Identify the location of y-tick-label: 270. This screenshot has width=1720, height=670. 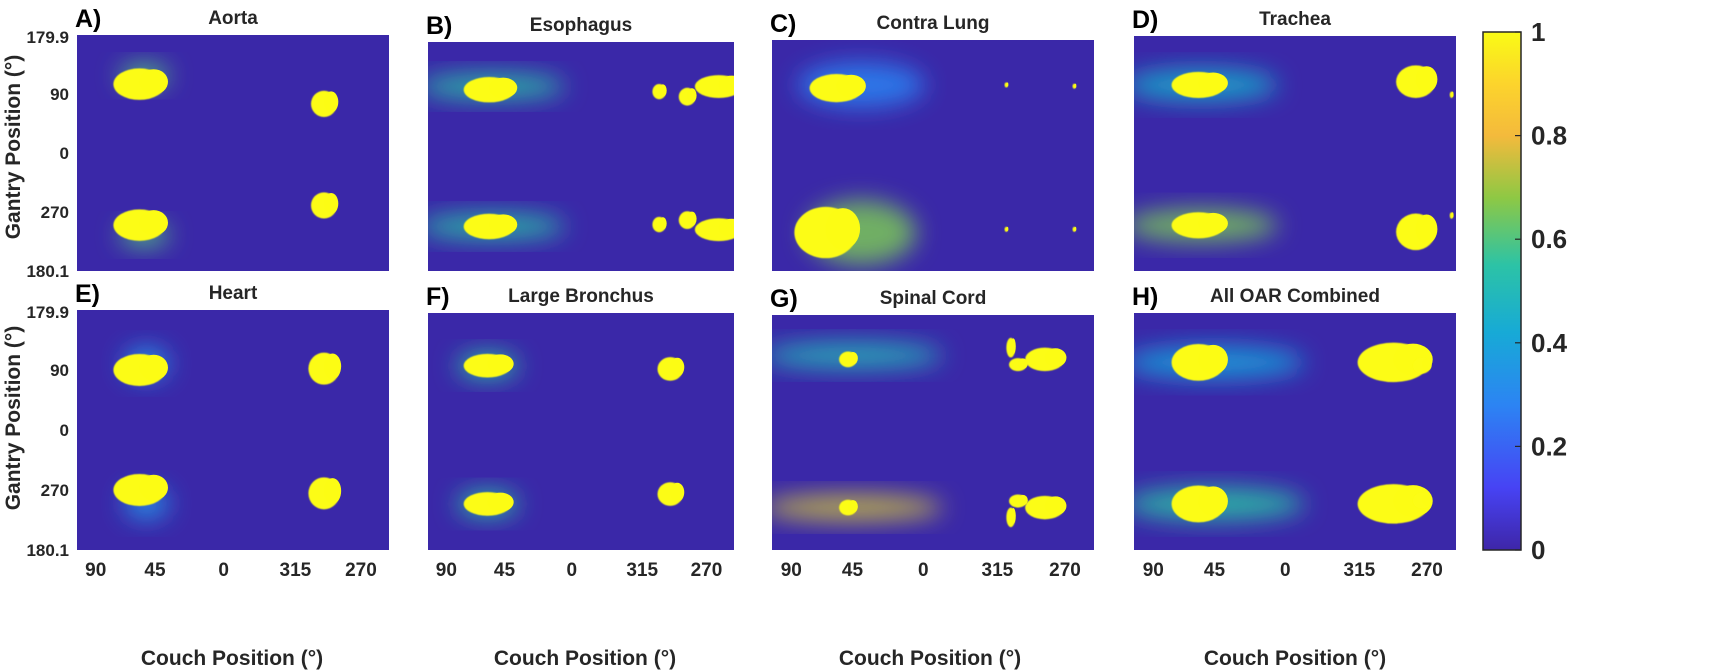
(55, 212).